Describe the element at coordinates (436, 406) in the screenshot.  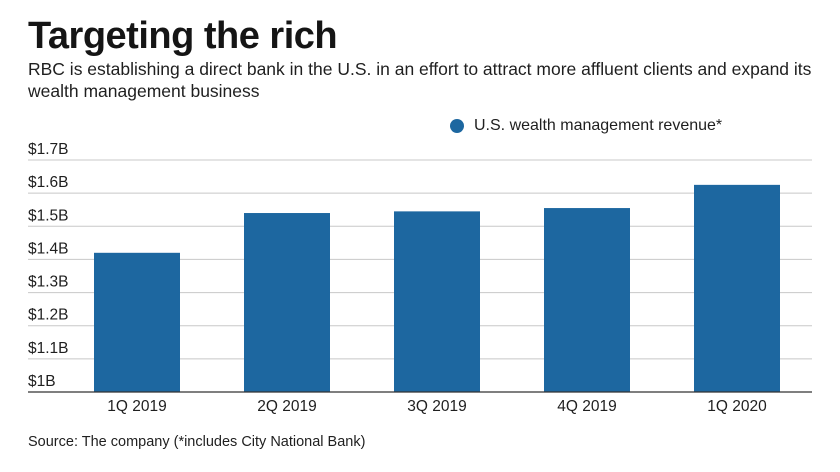
I see `x-tick-label: 3Q 2019` at that location.